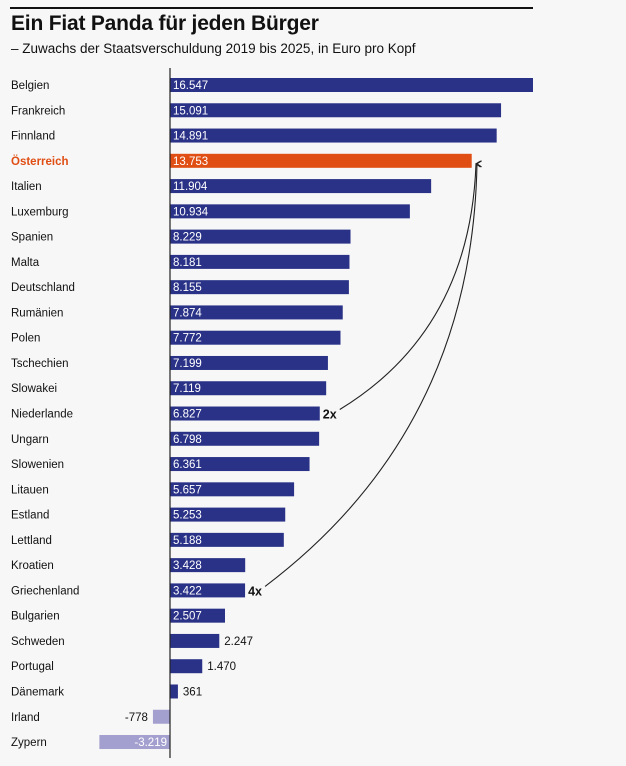 This screenshot has width=626, height=766. Describe the element at coordinates (37, 692) in the screenshot. I see `category-label: Dänemark` at that location.